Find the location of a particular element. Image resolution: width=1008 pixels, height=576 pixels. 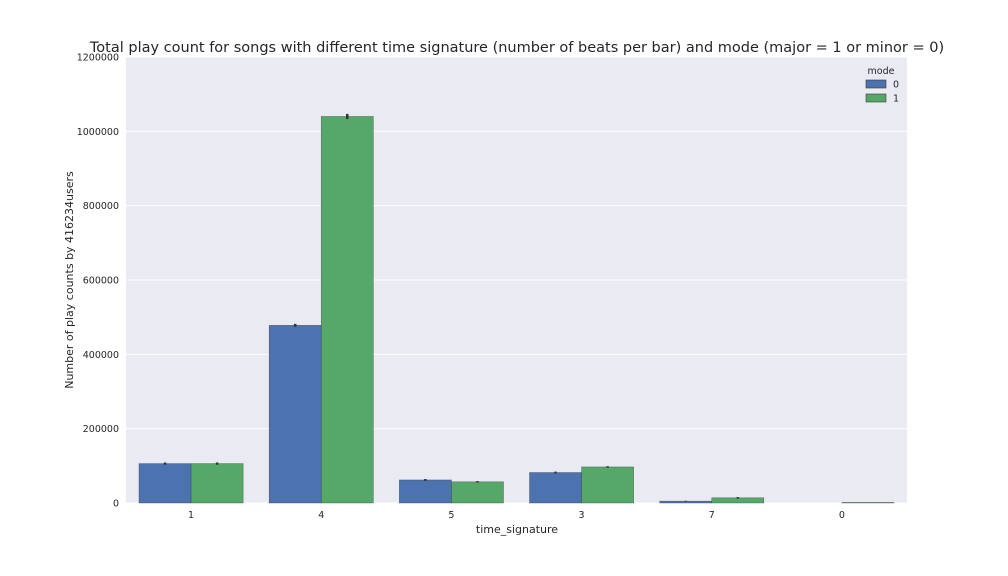

x-tick-label: 7 is located at coordinates (712, 515).